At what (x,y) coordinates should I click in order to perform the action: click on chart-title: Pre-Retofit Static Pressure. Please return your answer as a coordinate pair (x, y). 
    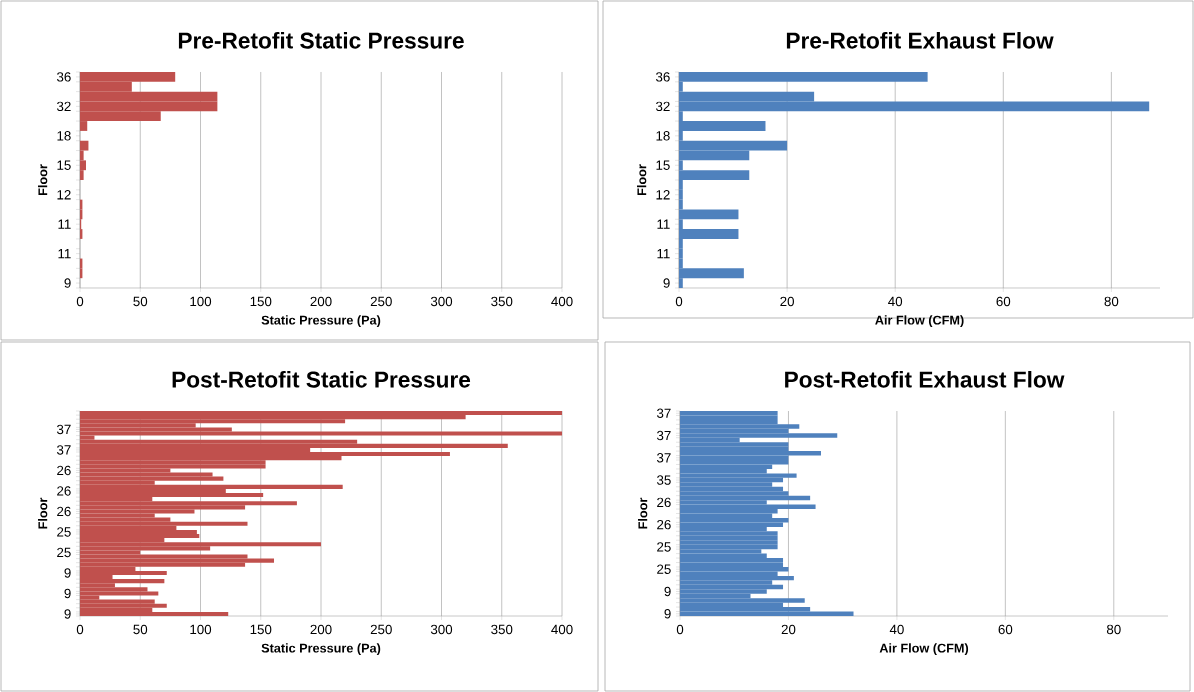
    Looking at the image, I should click on (321, 40).